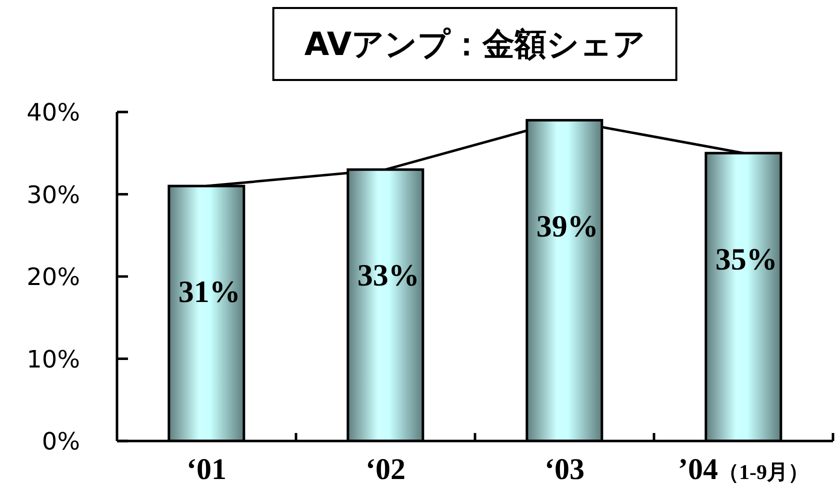 This screenshot has width=838, height=489. Describe the element at coordinates (386, 469) in the screenshot. I see `x-tick-label: ‘02` at that location.